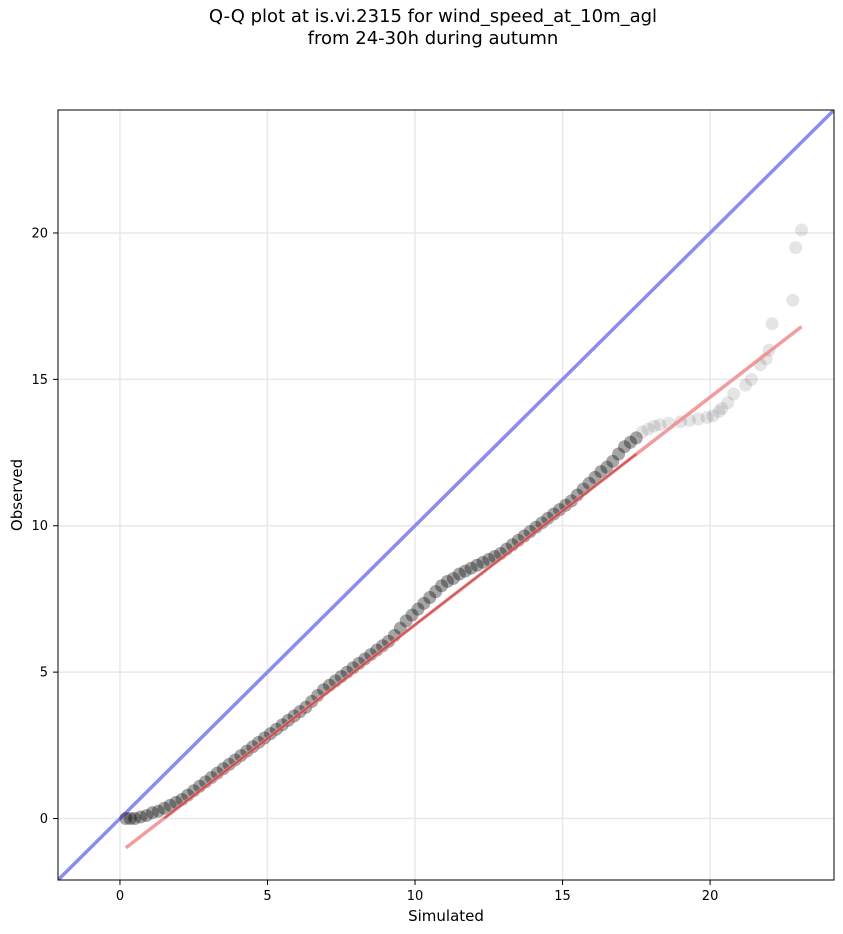  What do you see at coordinates (415, 896) in the screenshot?
I see `x-tick-label: 10` at bounding box center [415, 896].